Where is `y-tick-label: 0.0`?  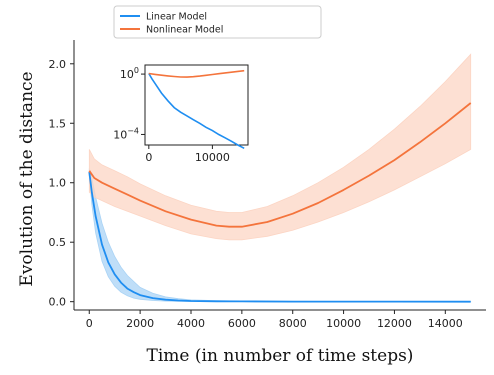
y-tick-label: 0.0 is located at coordinates (58, 302).